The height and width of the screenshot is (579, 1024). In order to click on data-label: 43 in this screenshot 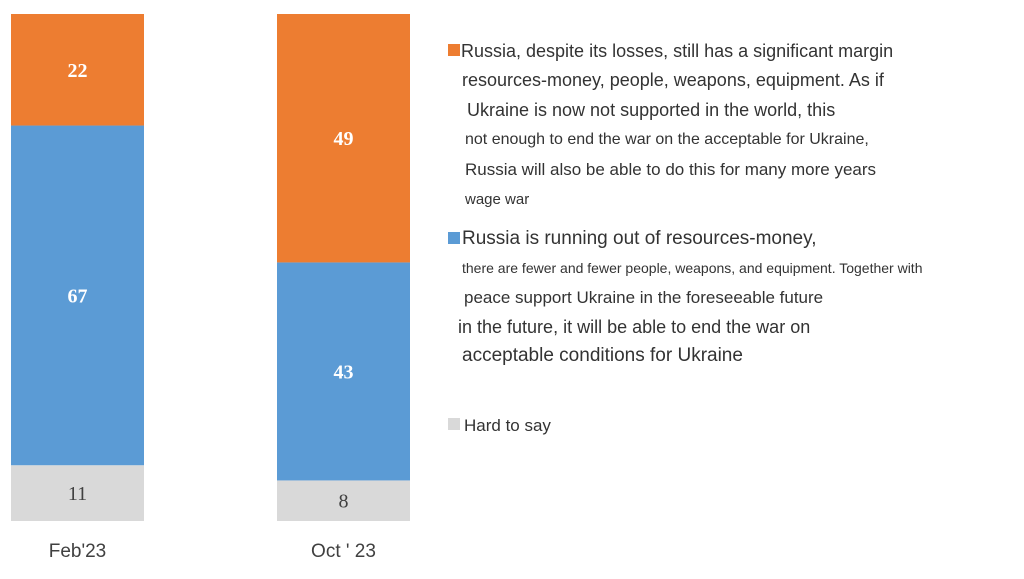, I will do `click(344, 372)`.